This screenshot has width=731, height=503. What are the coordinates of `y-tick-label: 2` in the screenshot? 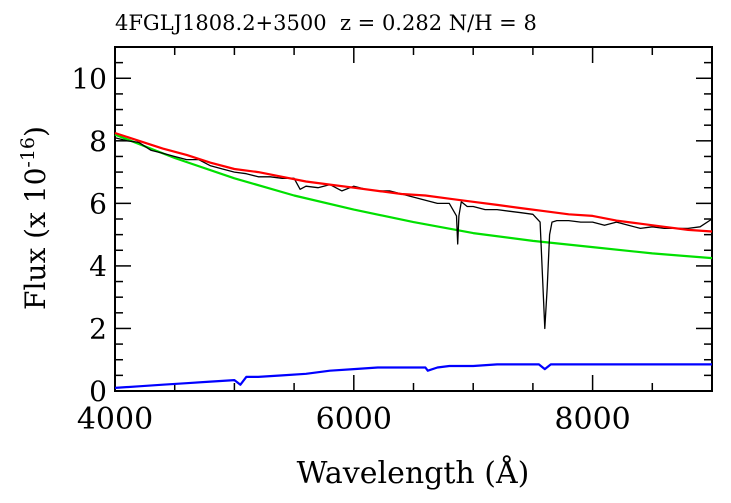 It's located at (98, 328).